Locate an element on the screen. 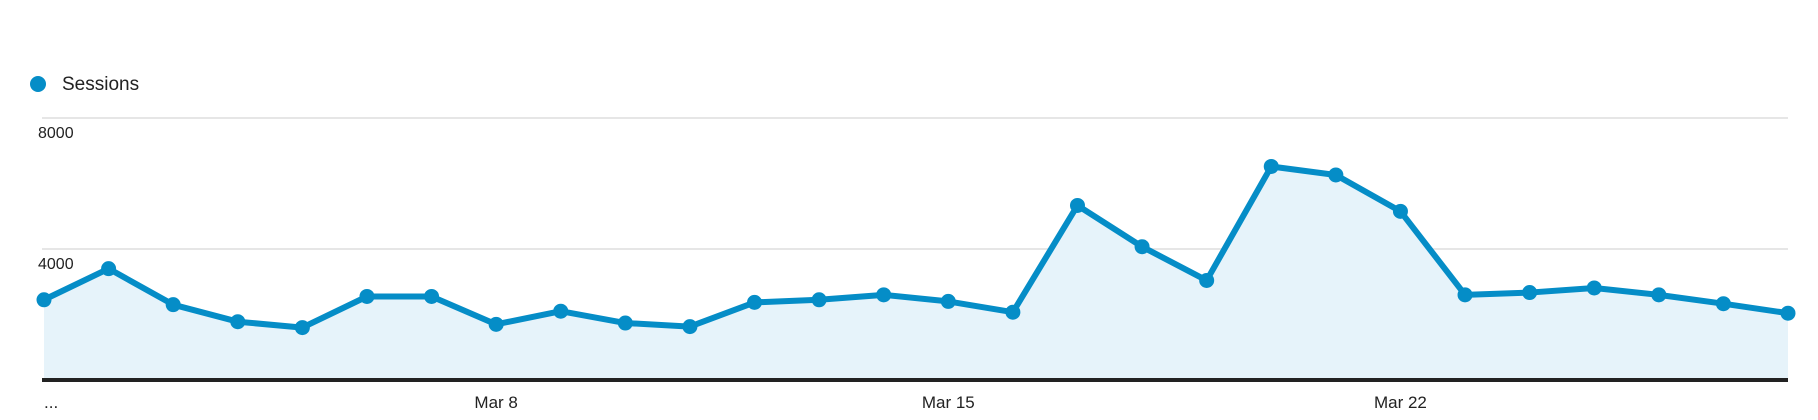 The width and height of the screenshot is (1818, 420). y-tick-label: 8000 is located at coordinates (56, 133).